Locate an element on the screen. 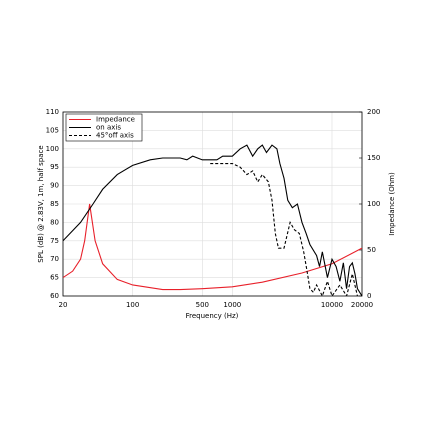 The width and height of the screenshot is (430, 430). x-tick-label: 20000 is located at coordinates (362, 305).